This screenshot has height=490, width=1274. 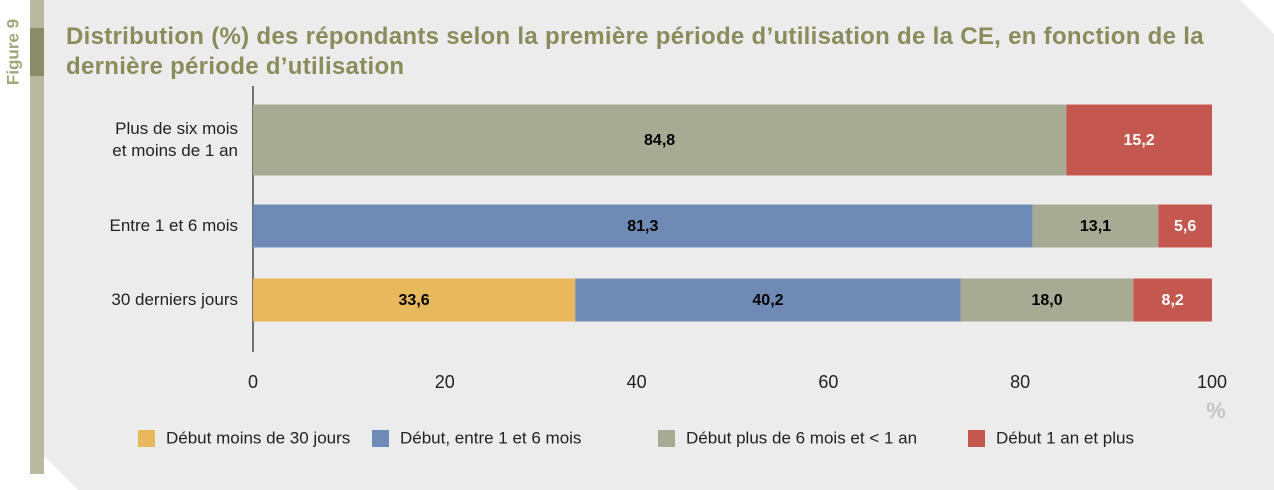 I want to click on legend-label: Début moins de 30 jours, so click(x=258, y=437).